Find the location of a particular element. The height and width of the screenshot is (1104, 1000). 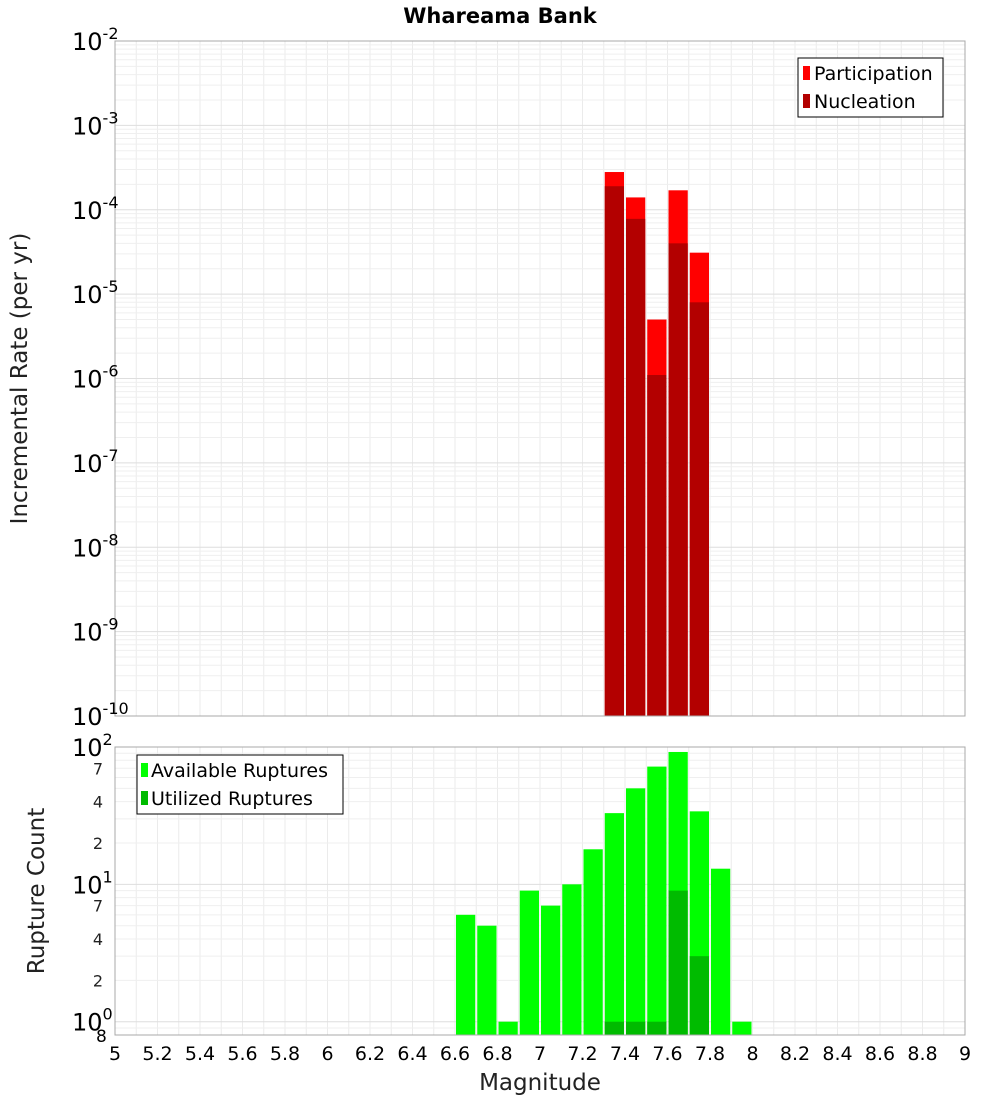

x-tick-label: 6.6 is located at coordinates (455, 1054).